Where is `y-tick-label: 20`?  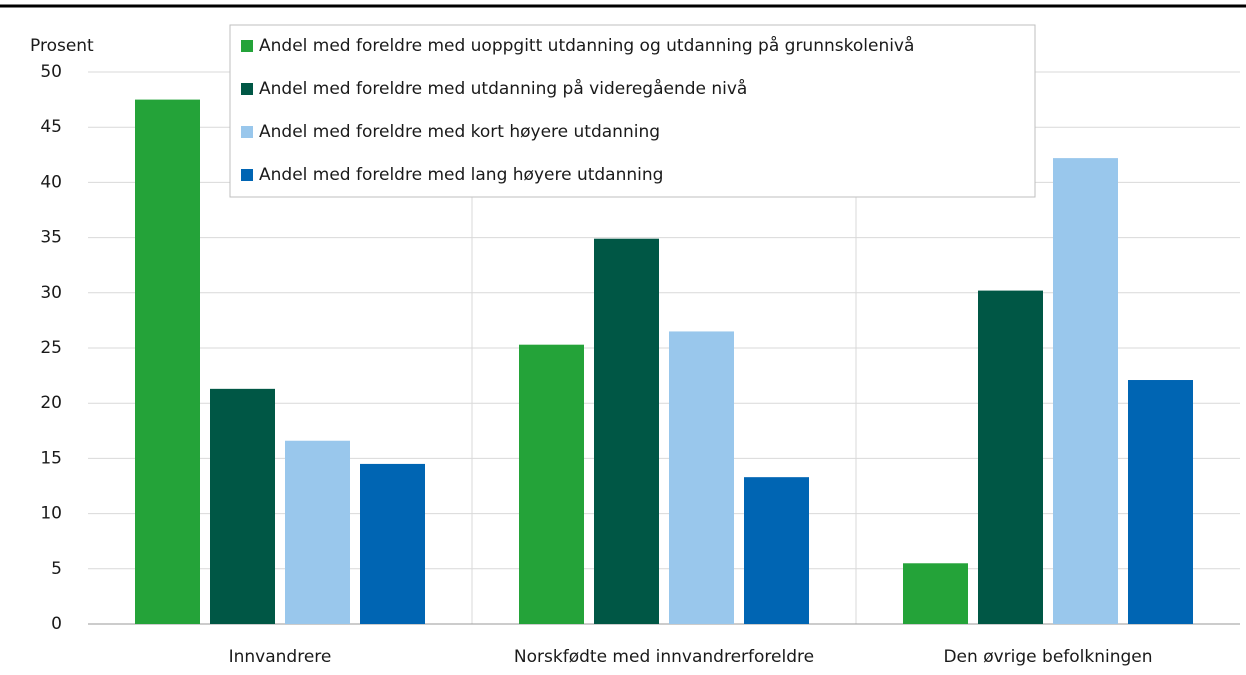
y-tick-label: 20 is located at coordinates (51, 403).